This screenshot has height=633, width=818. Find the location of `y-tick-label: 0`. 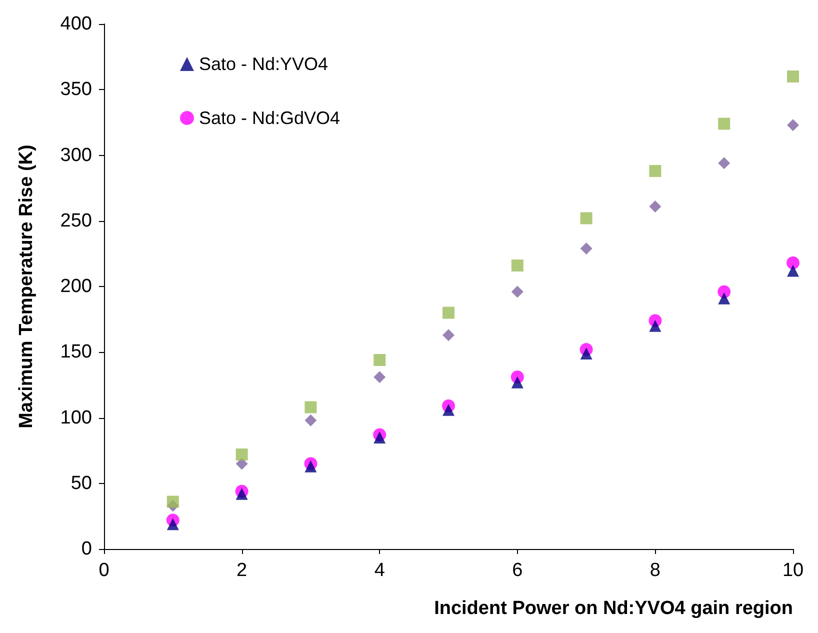

y-tick-label: 0 is located at coordinates (86, 549).